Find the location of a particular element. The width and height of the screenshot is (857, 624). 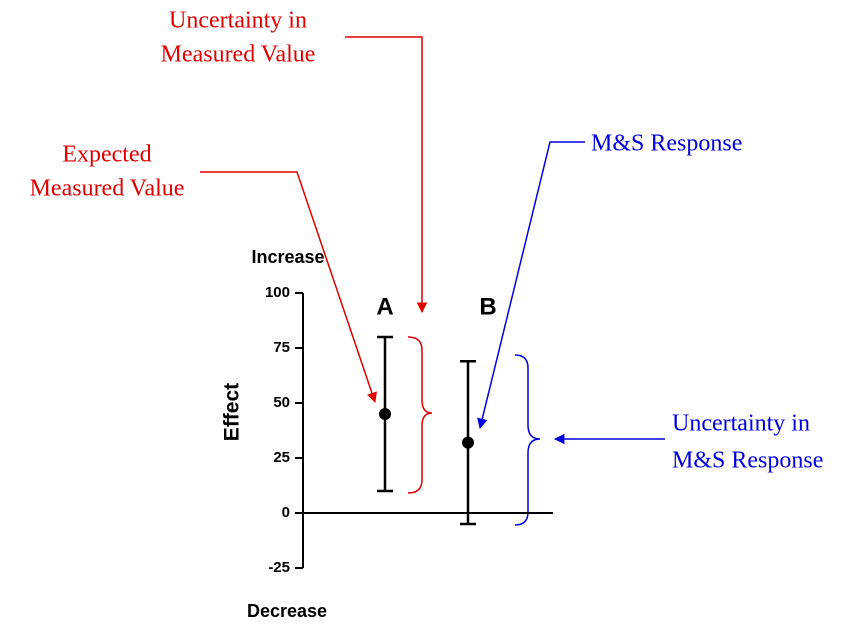

y-axis-label: Effect is located at coordinates (232, 412).